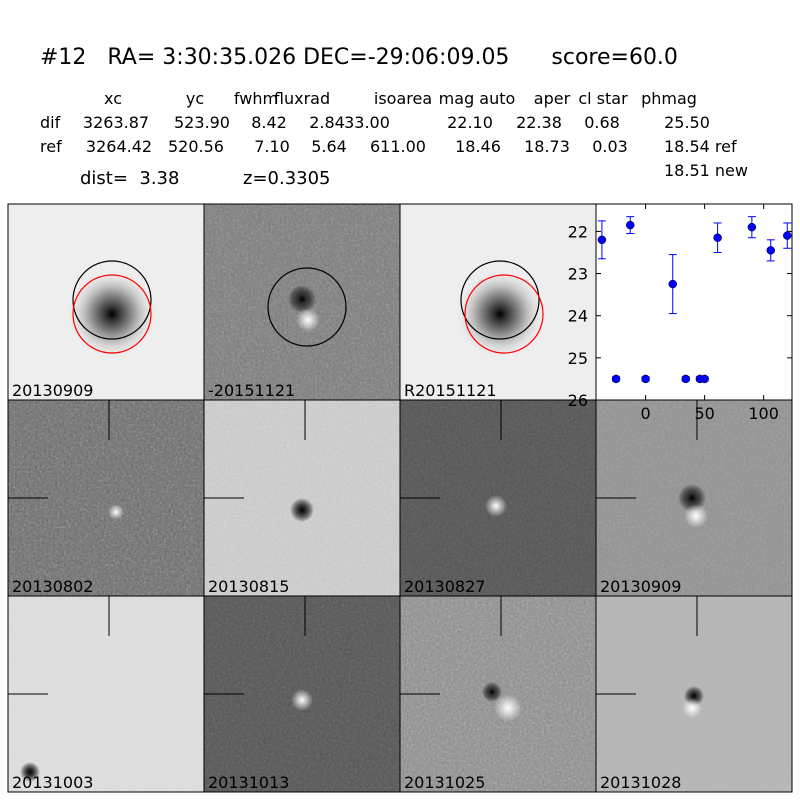 The image size is (800, 800). Describe the element at coordinates (251, 390) in the screenshot. I see `panel-label: -20151121` at that location.